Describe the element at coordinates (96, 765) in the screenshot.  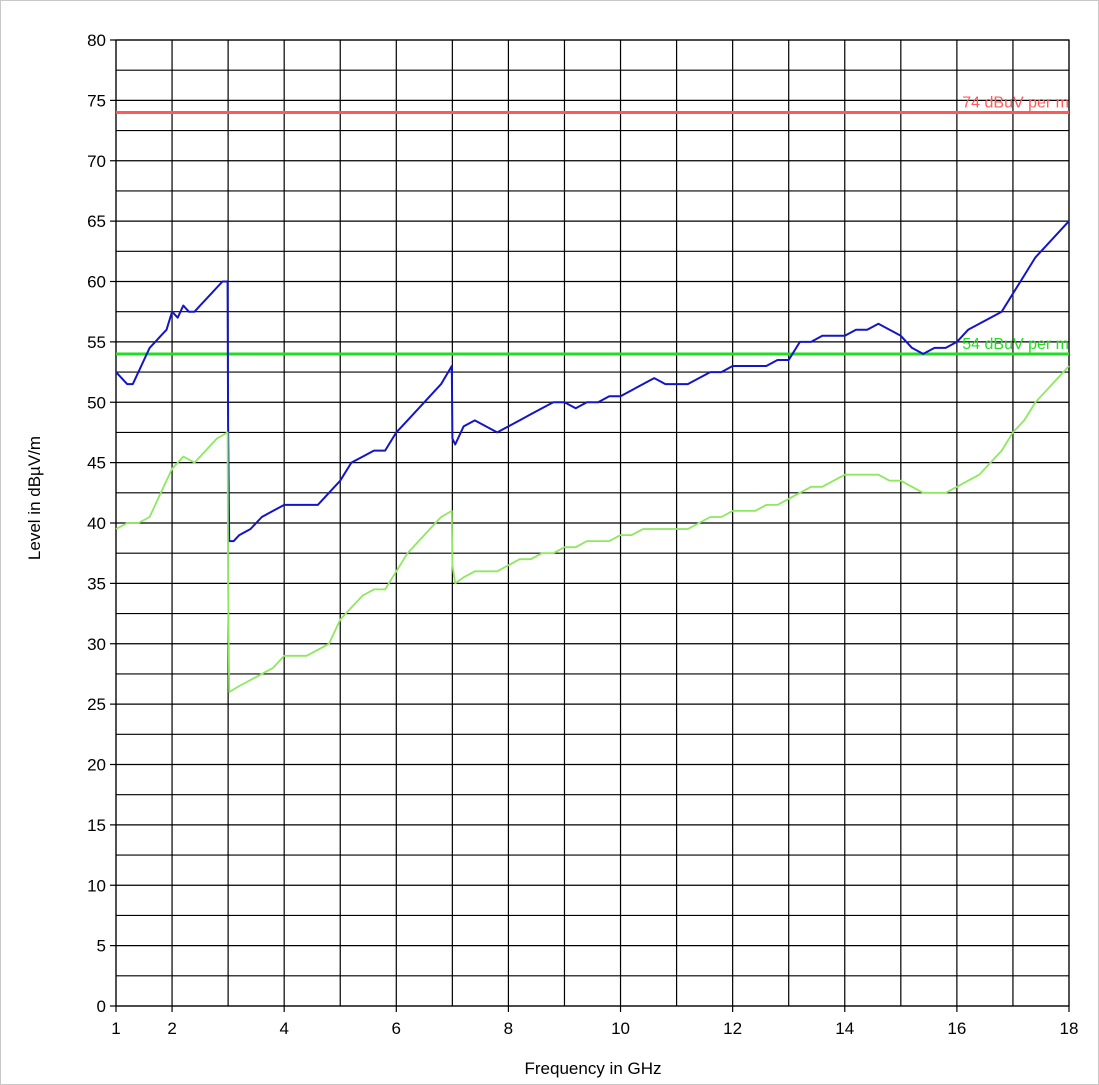
I see `y-tick-label: 20` at that location.